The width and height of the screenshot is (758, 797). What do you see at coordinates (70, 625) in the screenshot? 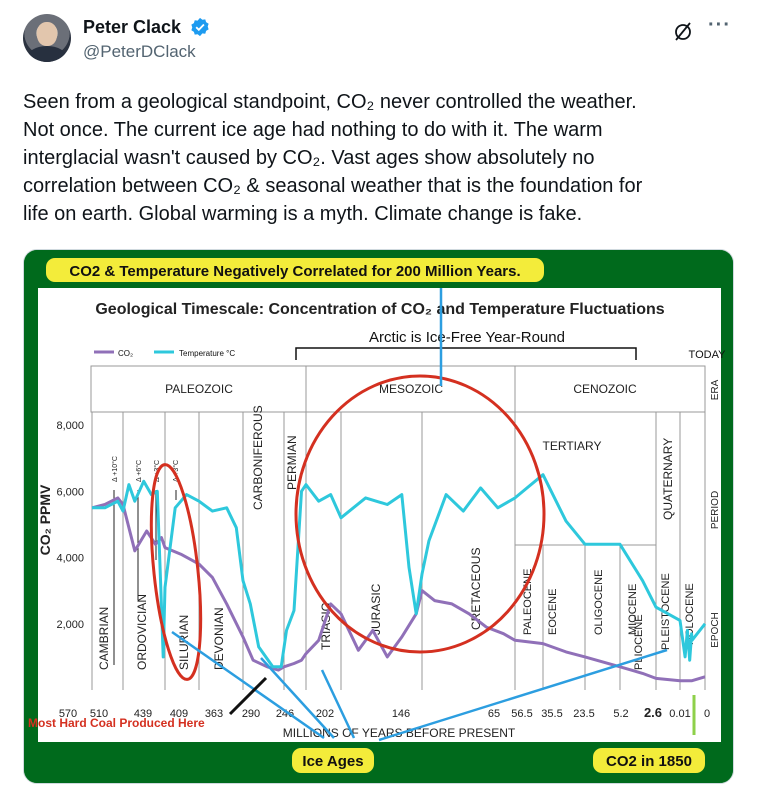
I see `y-tick-label: 2,000` at bounding box center [70, 625].